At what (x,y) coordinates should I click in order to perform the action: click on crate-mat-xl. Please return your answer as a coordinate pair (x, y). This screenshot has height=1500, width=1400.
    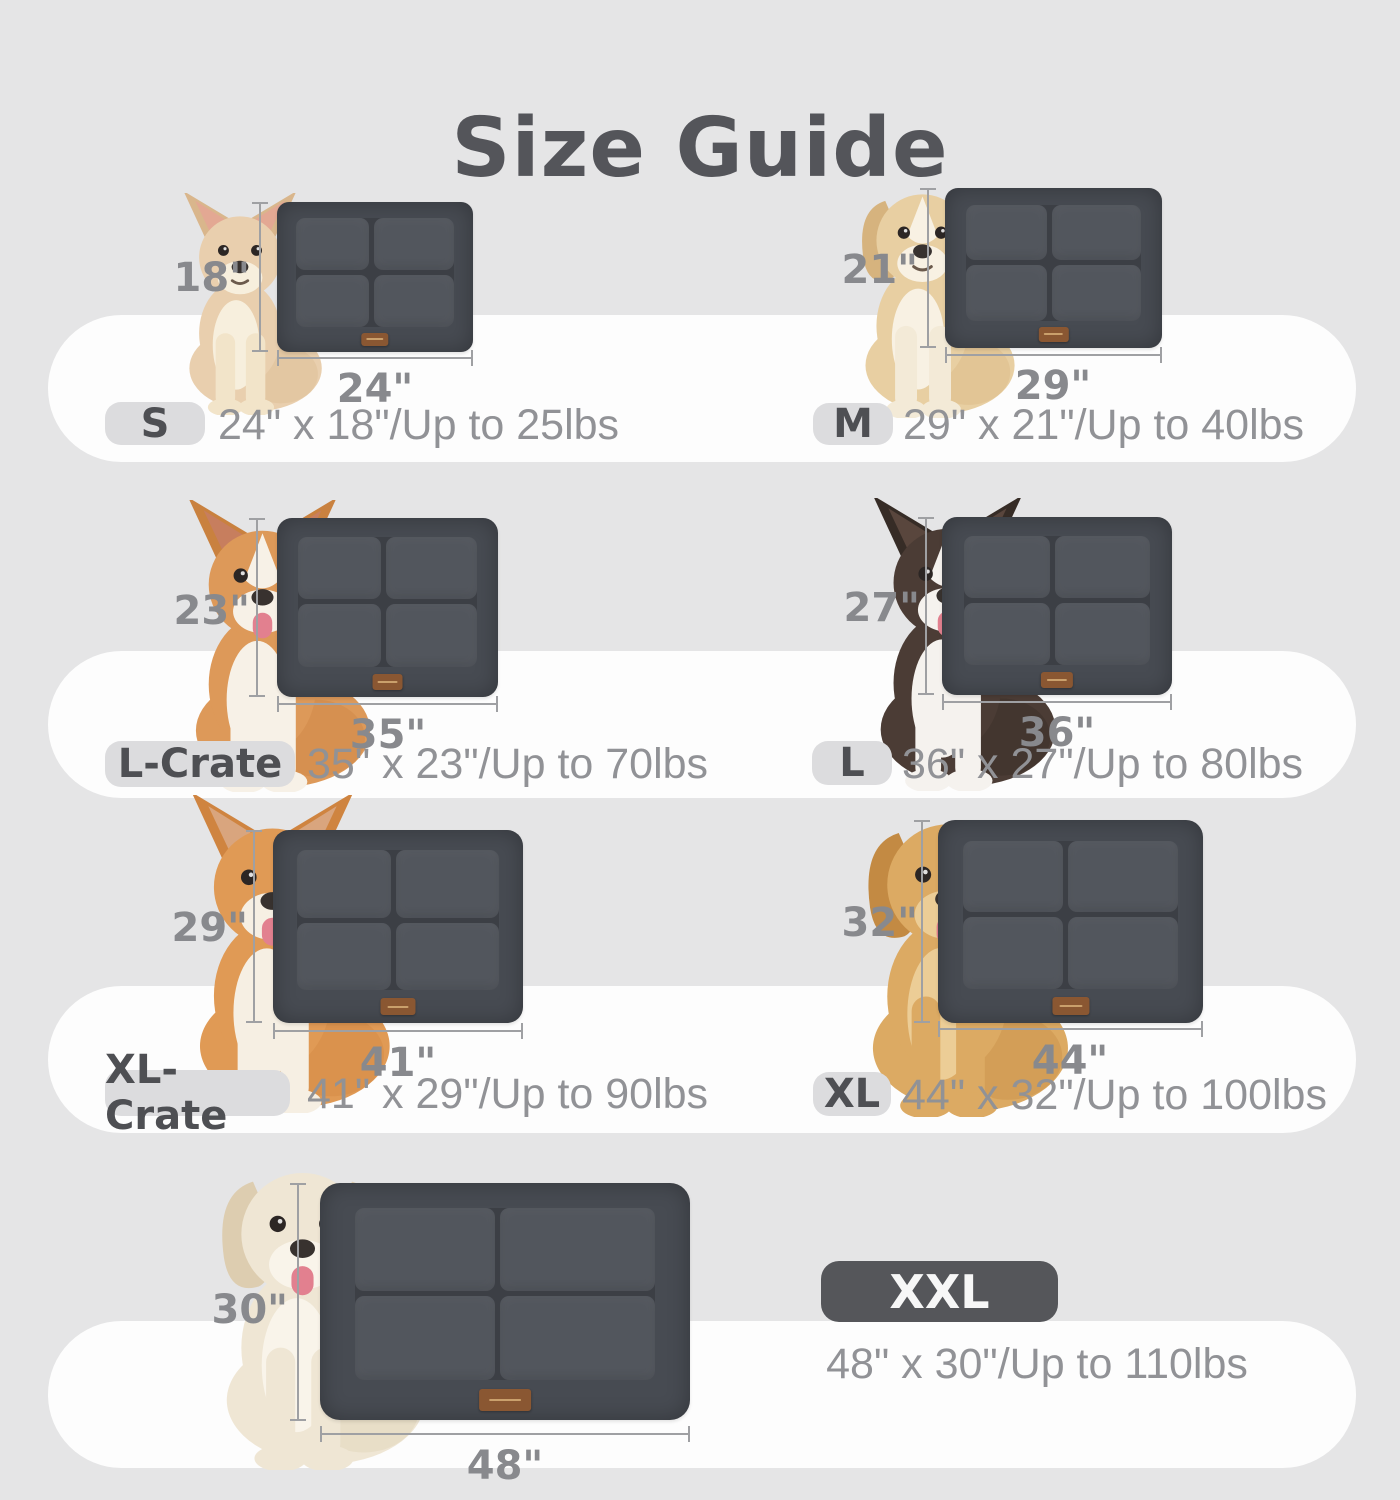
    Looking at the image, I should click on (1070, 921).